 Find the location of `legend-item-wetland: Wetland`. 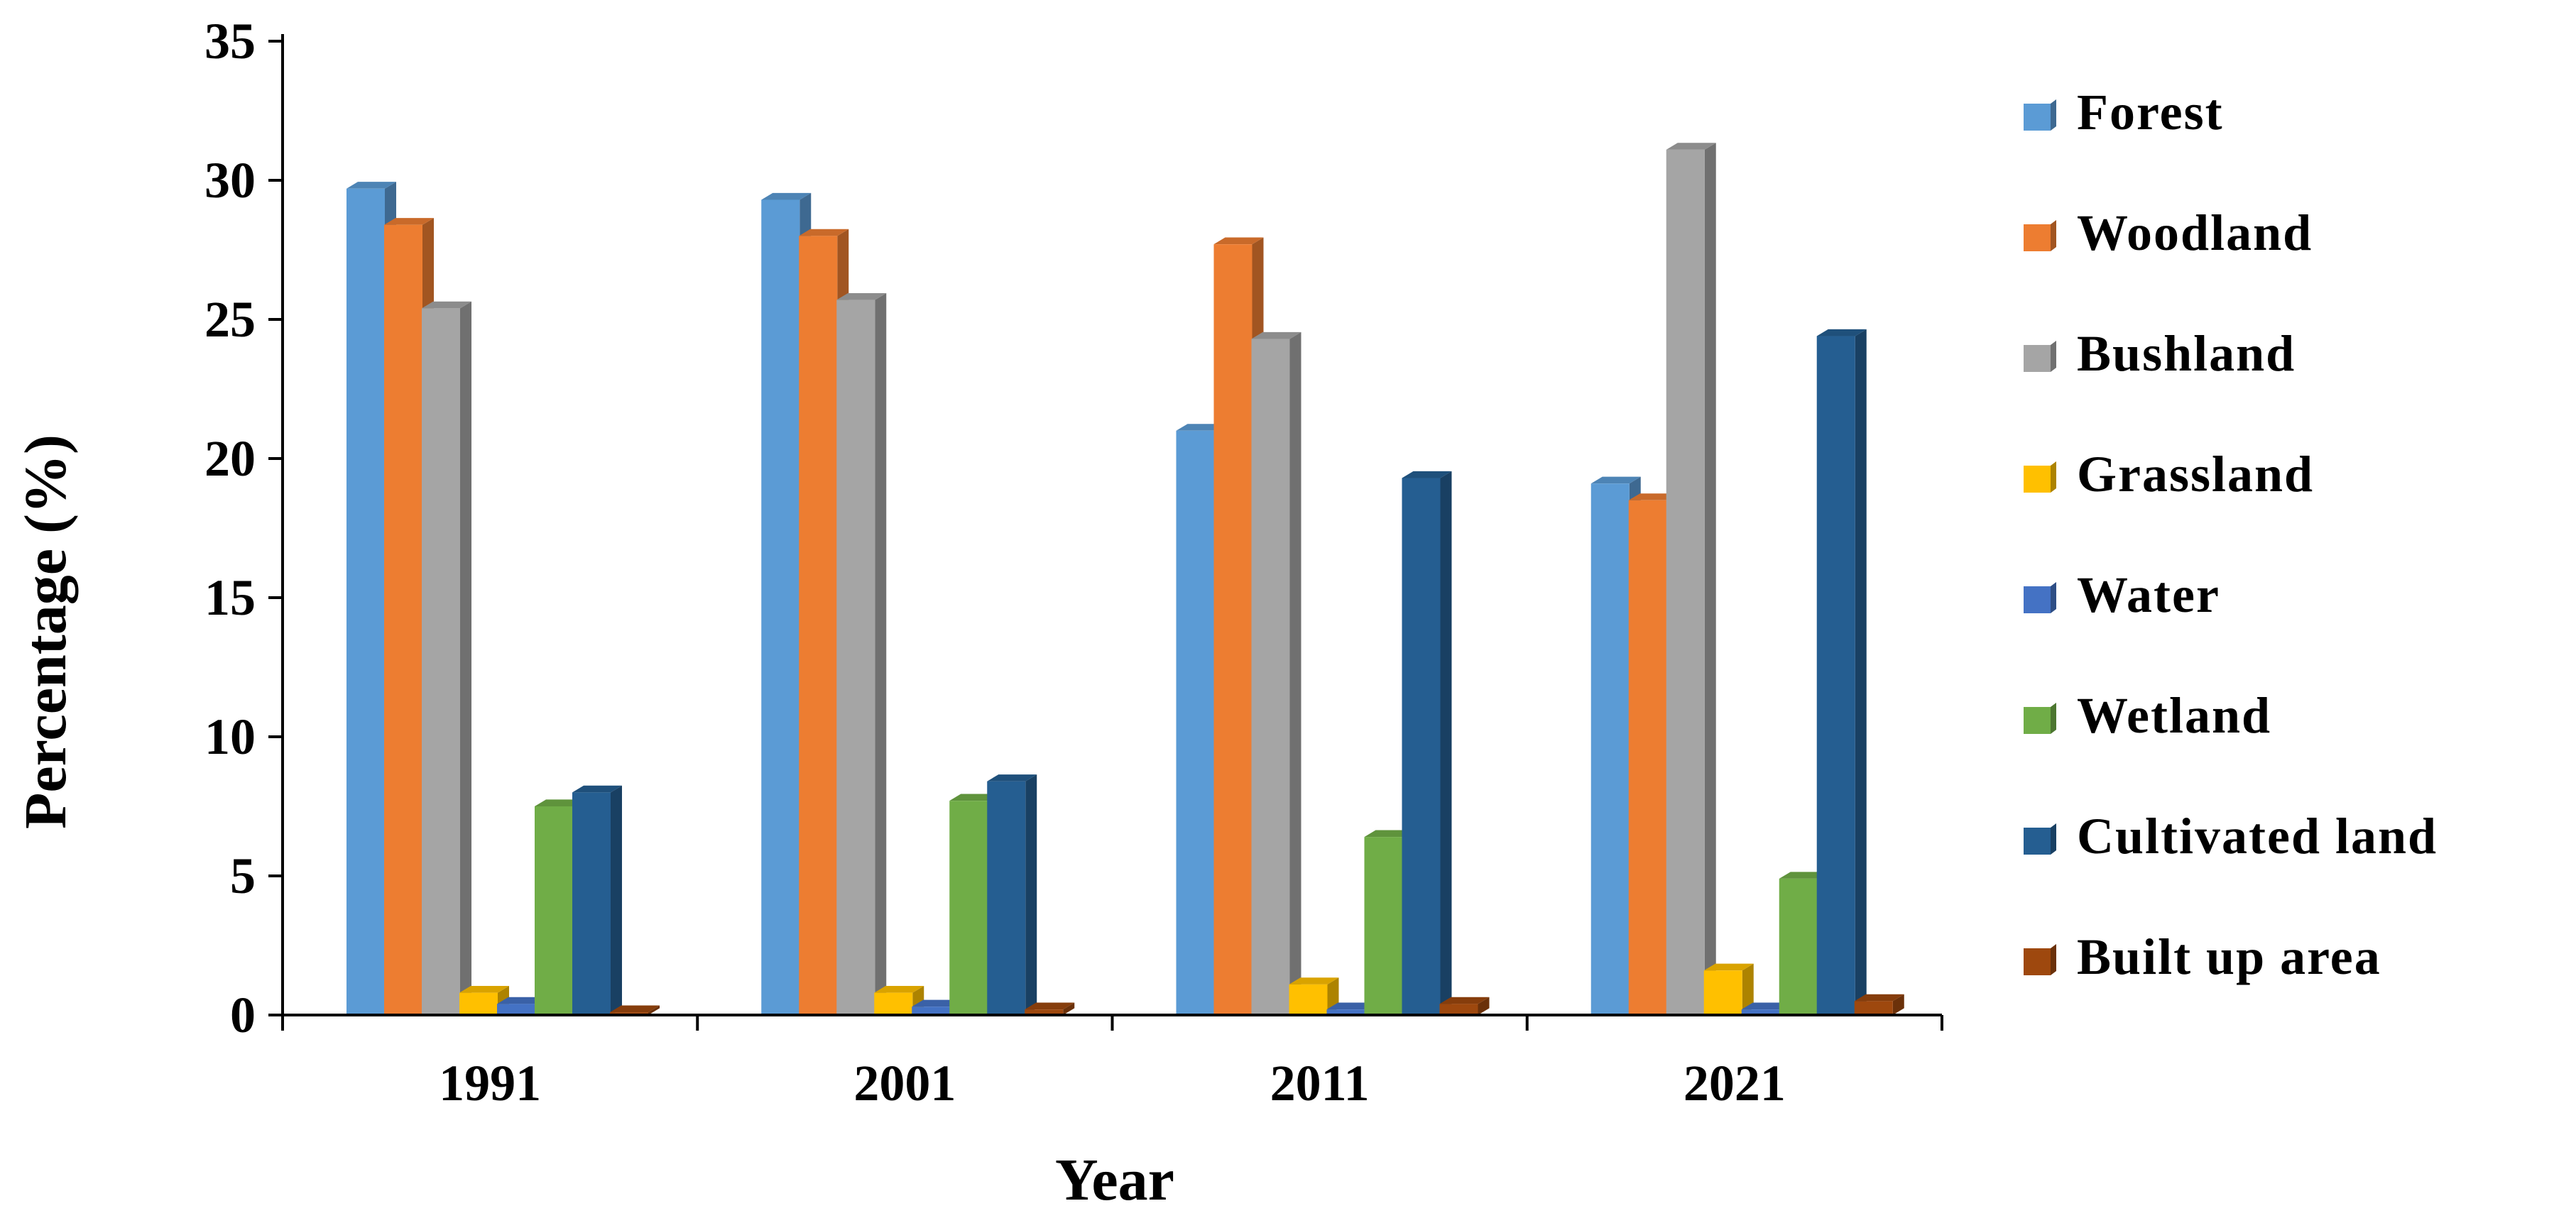

legend-item-wetland: Wetland is located at coordinates (2147, 715).